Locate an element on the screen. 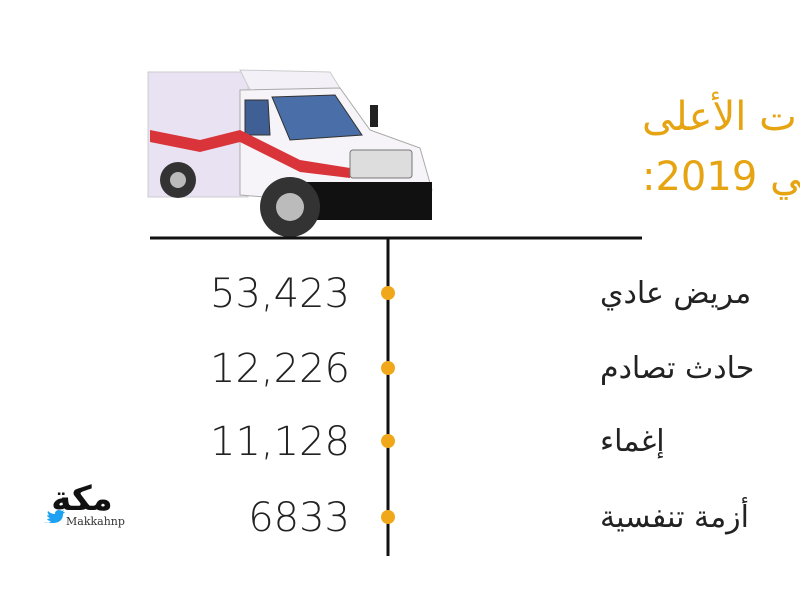  red-stripe is located at coordinates (250, 154).